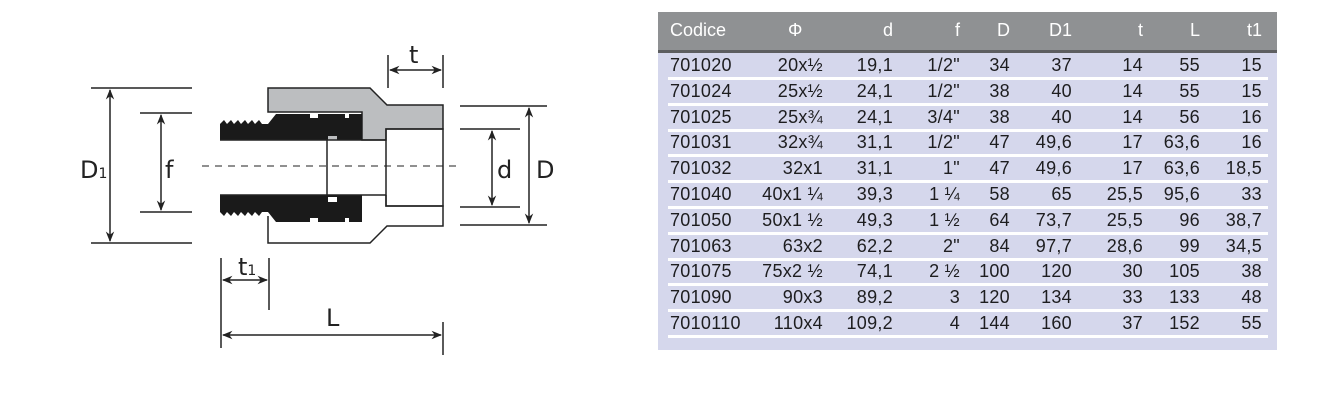 The height and width of the screenshot is (419, 1321). I want to click on cell-D1: 73,7, so click(1053, 219).